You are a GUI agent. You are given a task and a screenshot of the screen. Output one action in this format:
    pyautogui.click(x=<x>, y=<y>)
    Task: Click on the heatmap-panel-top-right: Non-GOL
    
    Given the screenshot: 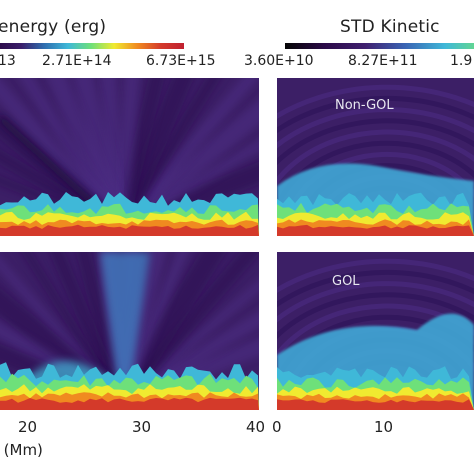 What is the action you would take?
    pyautogui.click(x=375, y=157)
    